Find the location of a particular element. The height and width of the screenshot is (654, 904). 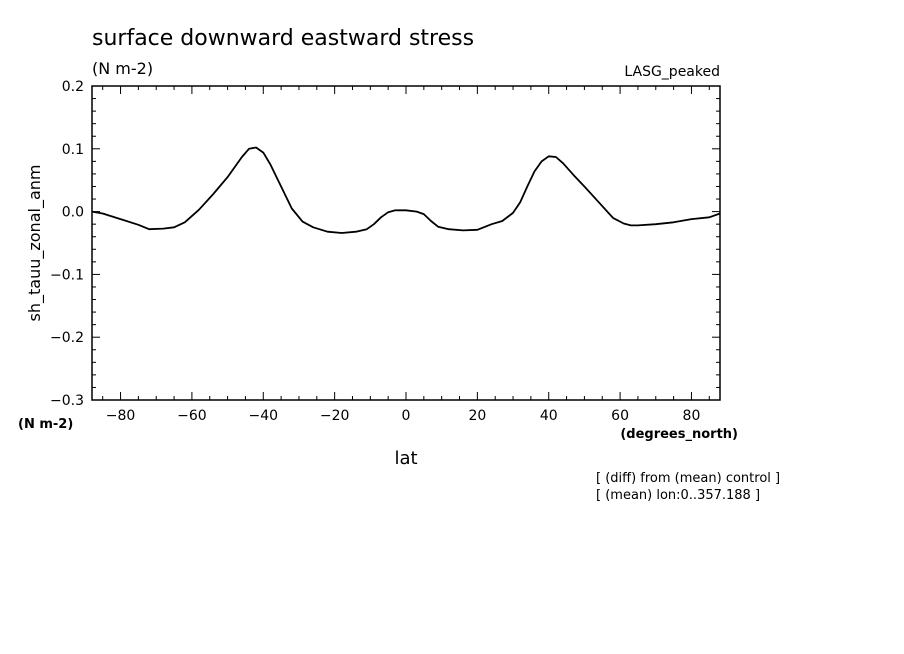

dataset-label: LASG_peaked is located at coordinates (672, 72).